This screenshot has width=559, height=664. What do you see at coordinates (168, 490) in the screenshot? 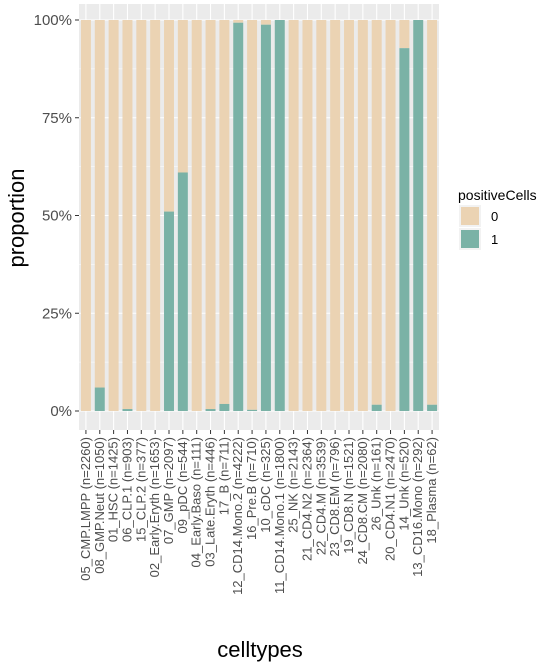
I see `x-tick-label: 07_GMP (n=2097)` at bounding box center [168, 490].